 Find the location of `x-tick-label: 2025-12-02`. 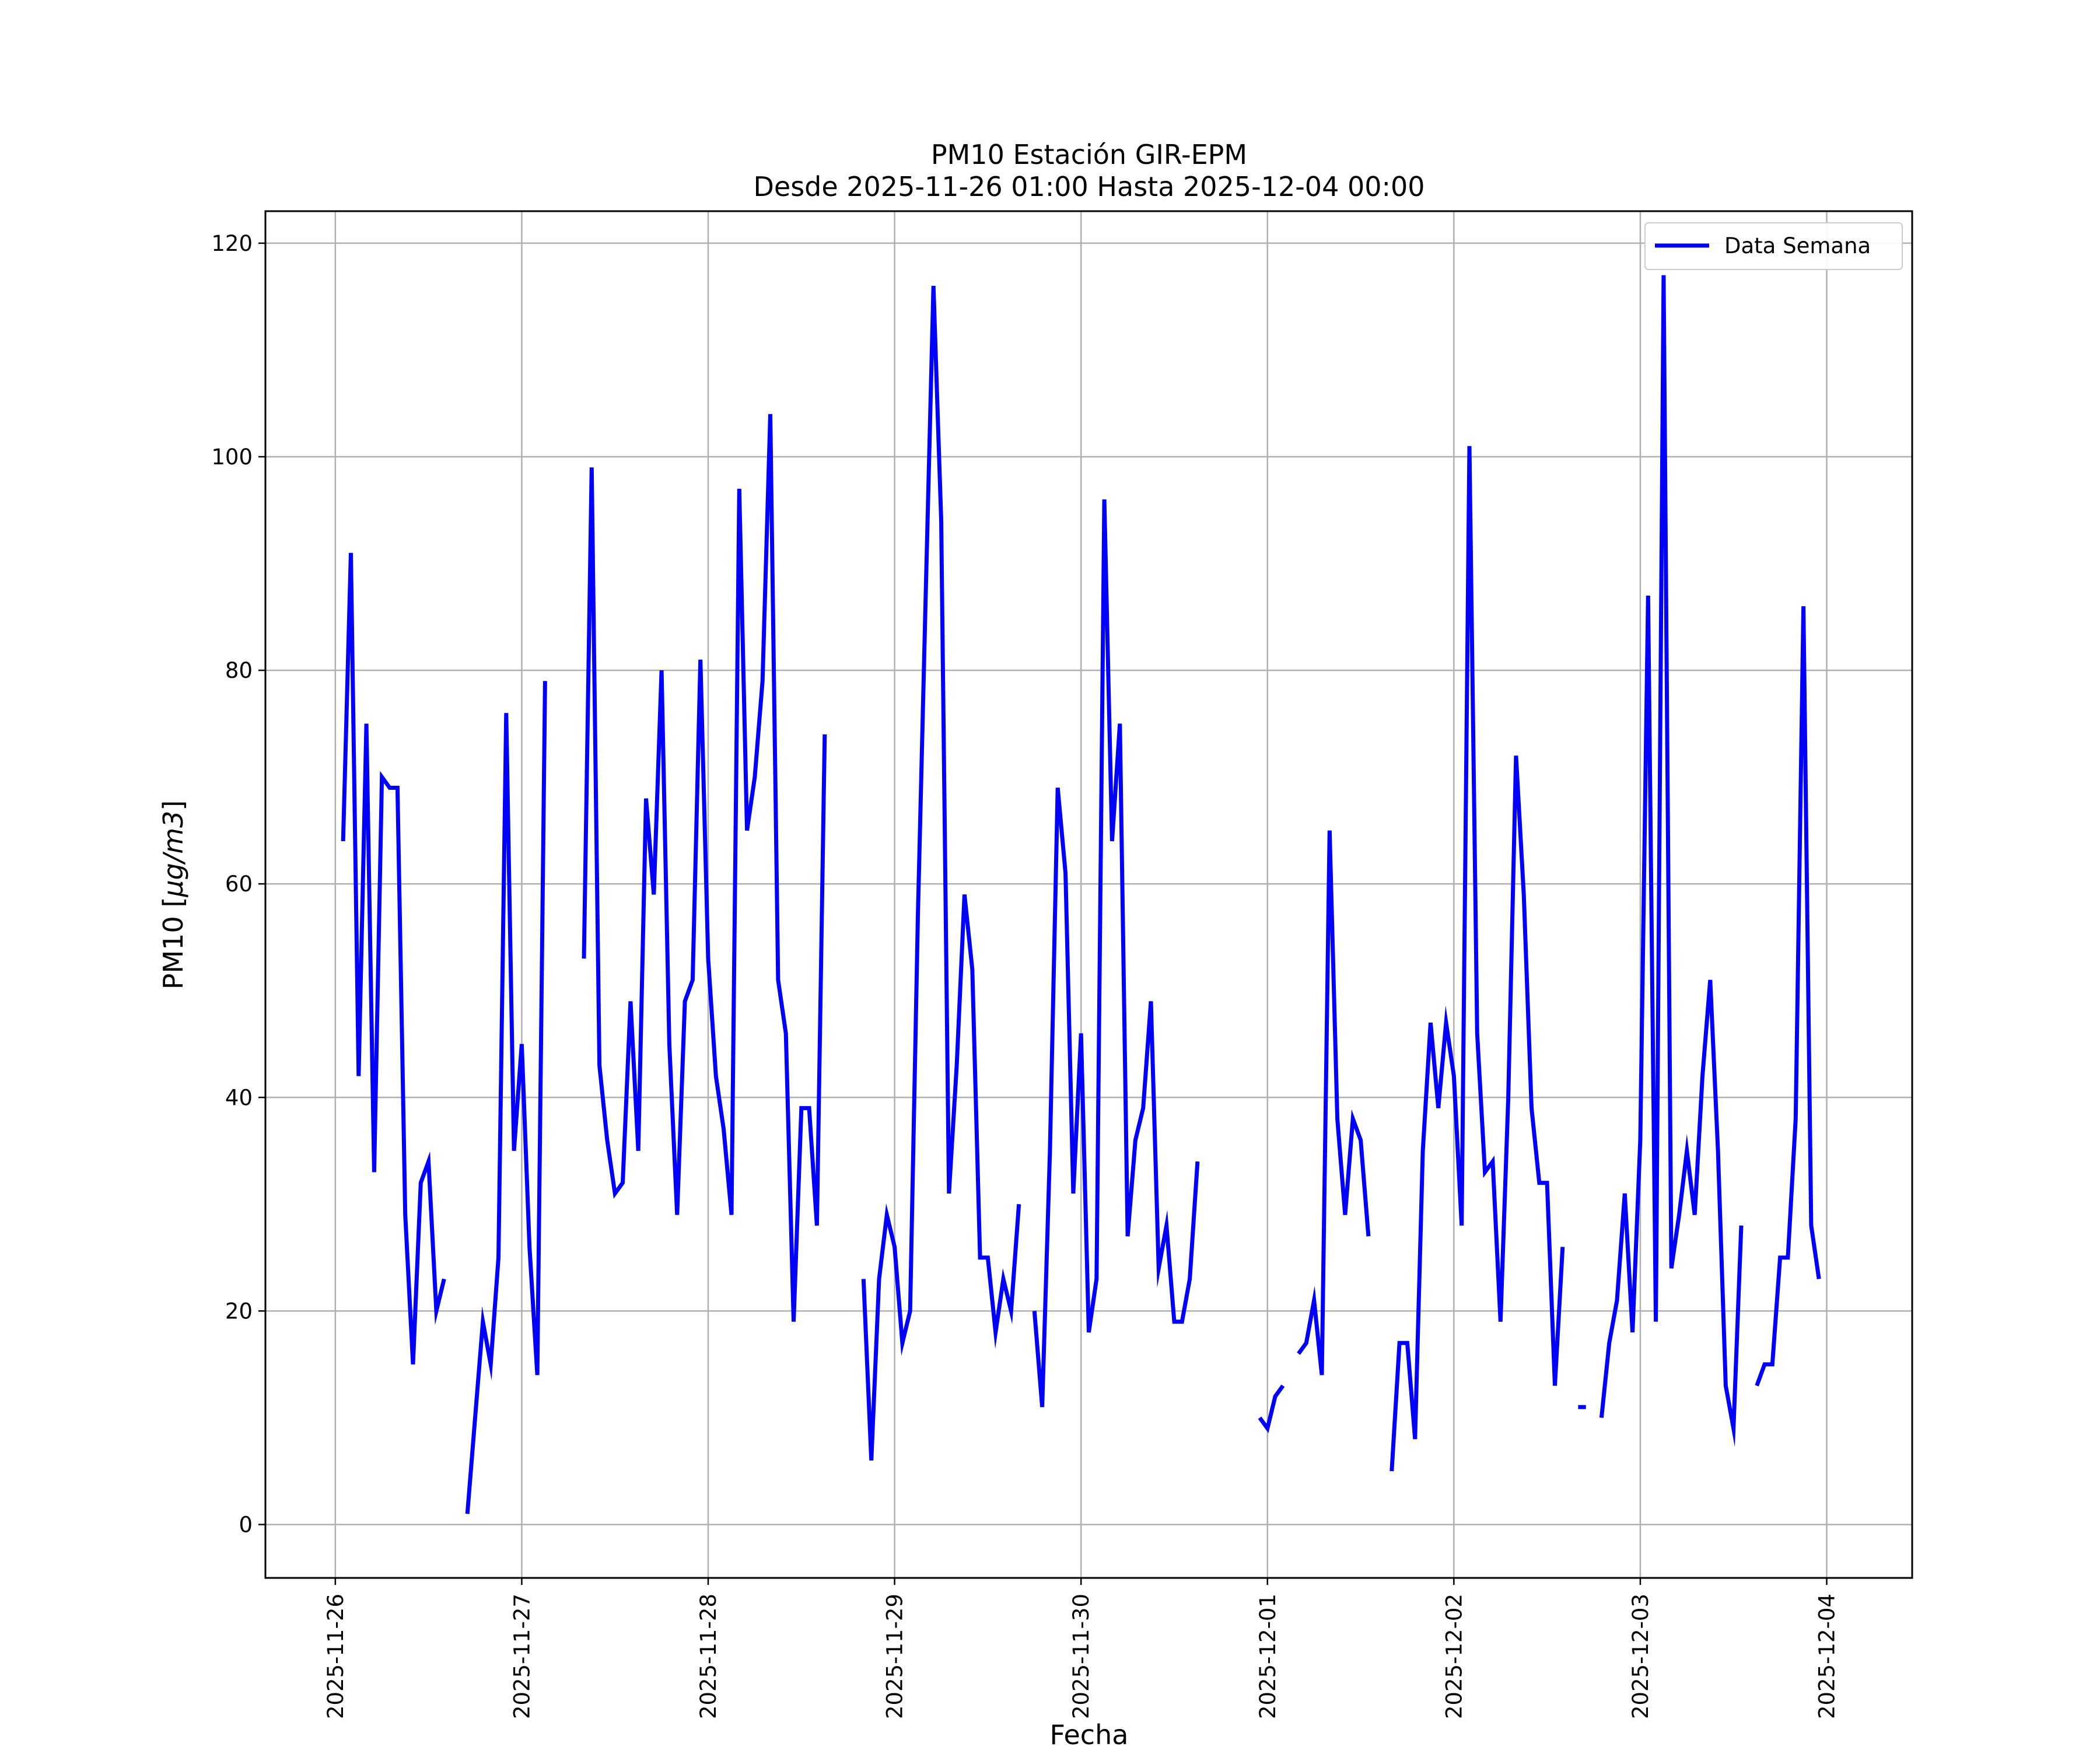

x-tick-label: 2025-12-02 is located at coordinates (1454, 1657).